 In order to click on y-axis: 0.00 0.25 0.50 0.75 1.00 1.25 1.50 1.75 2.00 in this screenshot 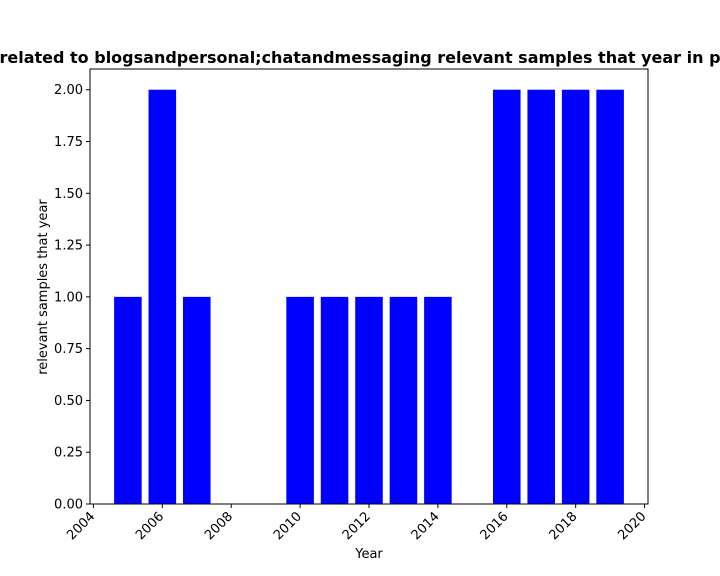, I will do `click(72, 298)`.